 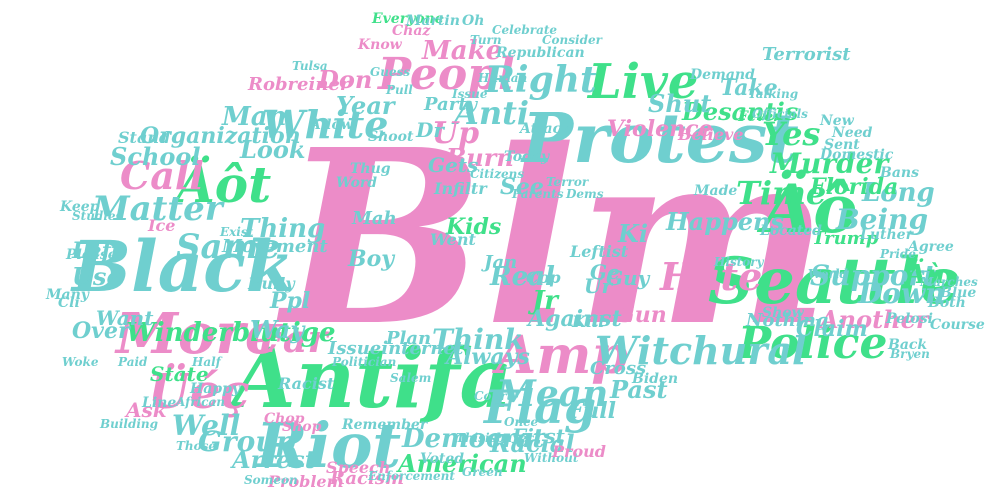 I want to click on cloud-word-white: White, so click(x=325, y=124).